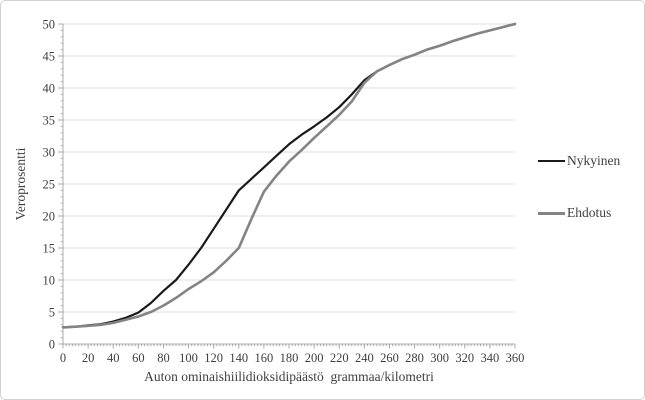 Image resolution: width=645 pixels, height=400 pixels. Describe the element at coordinates (389, 358) in the screenshot. I see `x-tick-label: 260` at that location.